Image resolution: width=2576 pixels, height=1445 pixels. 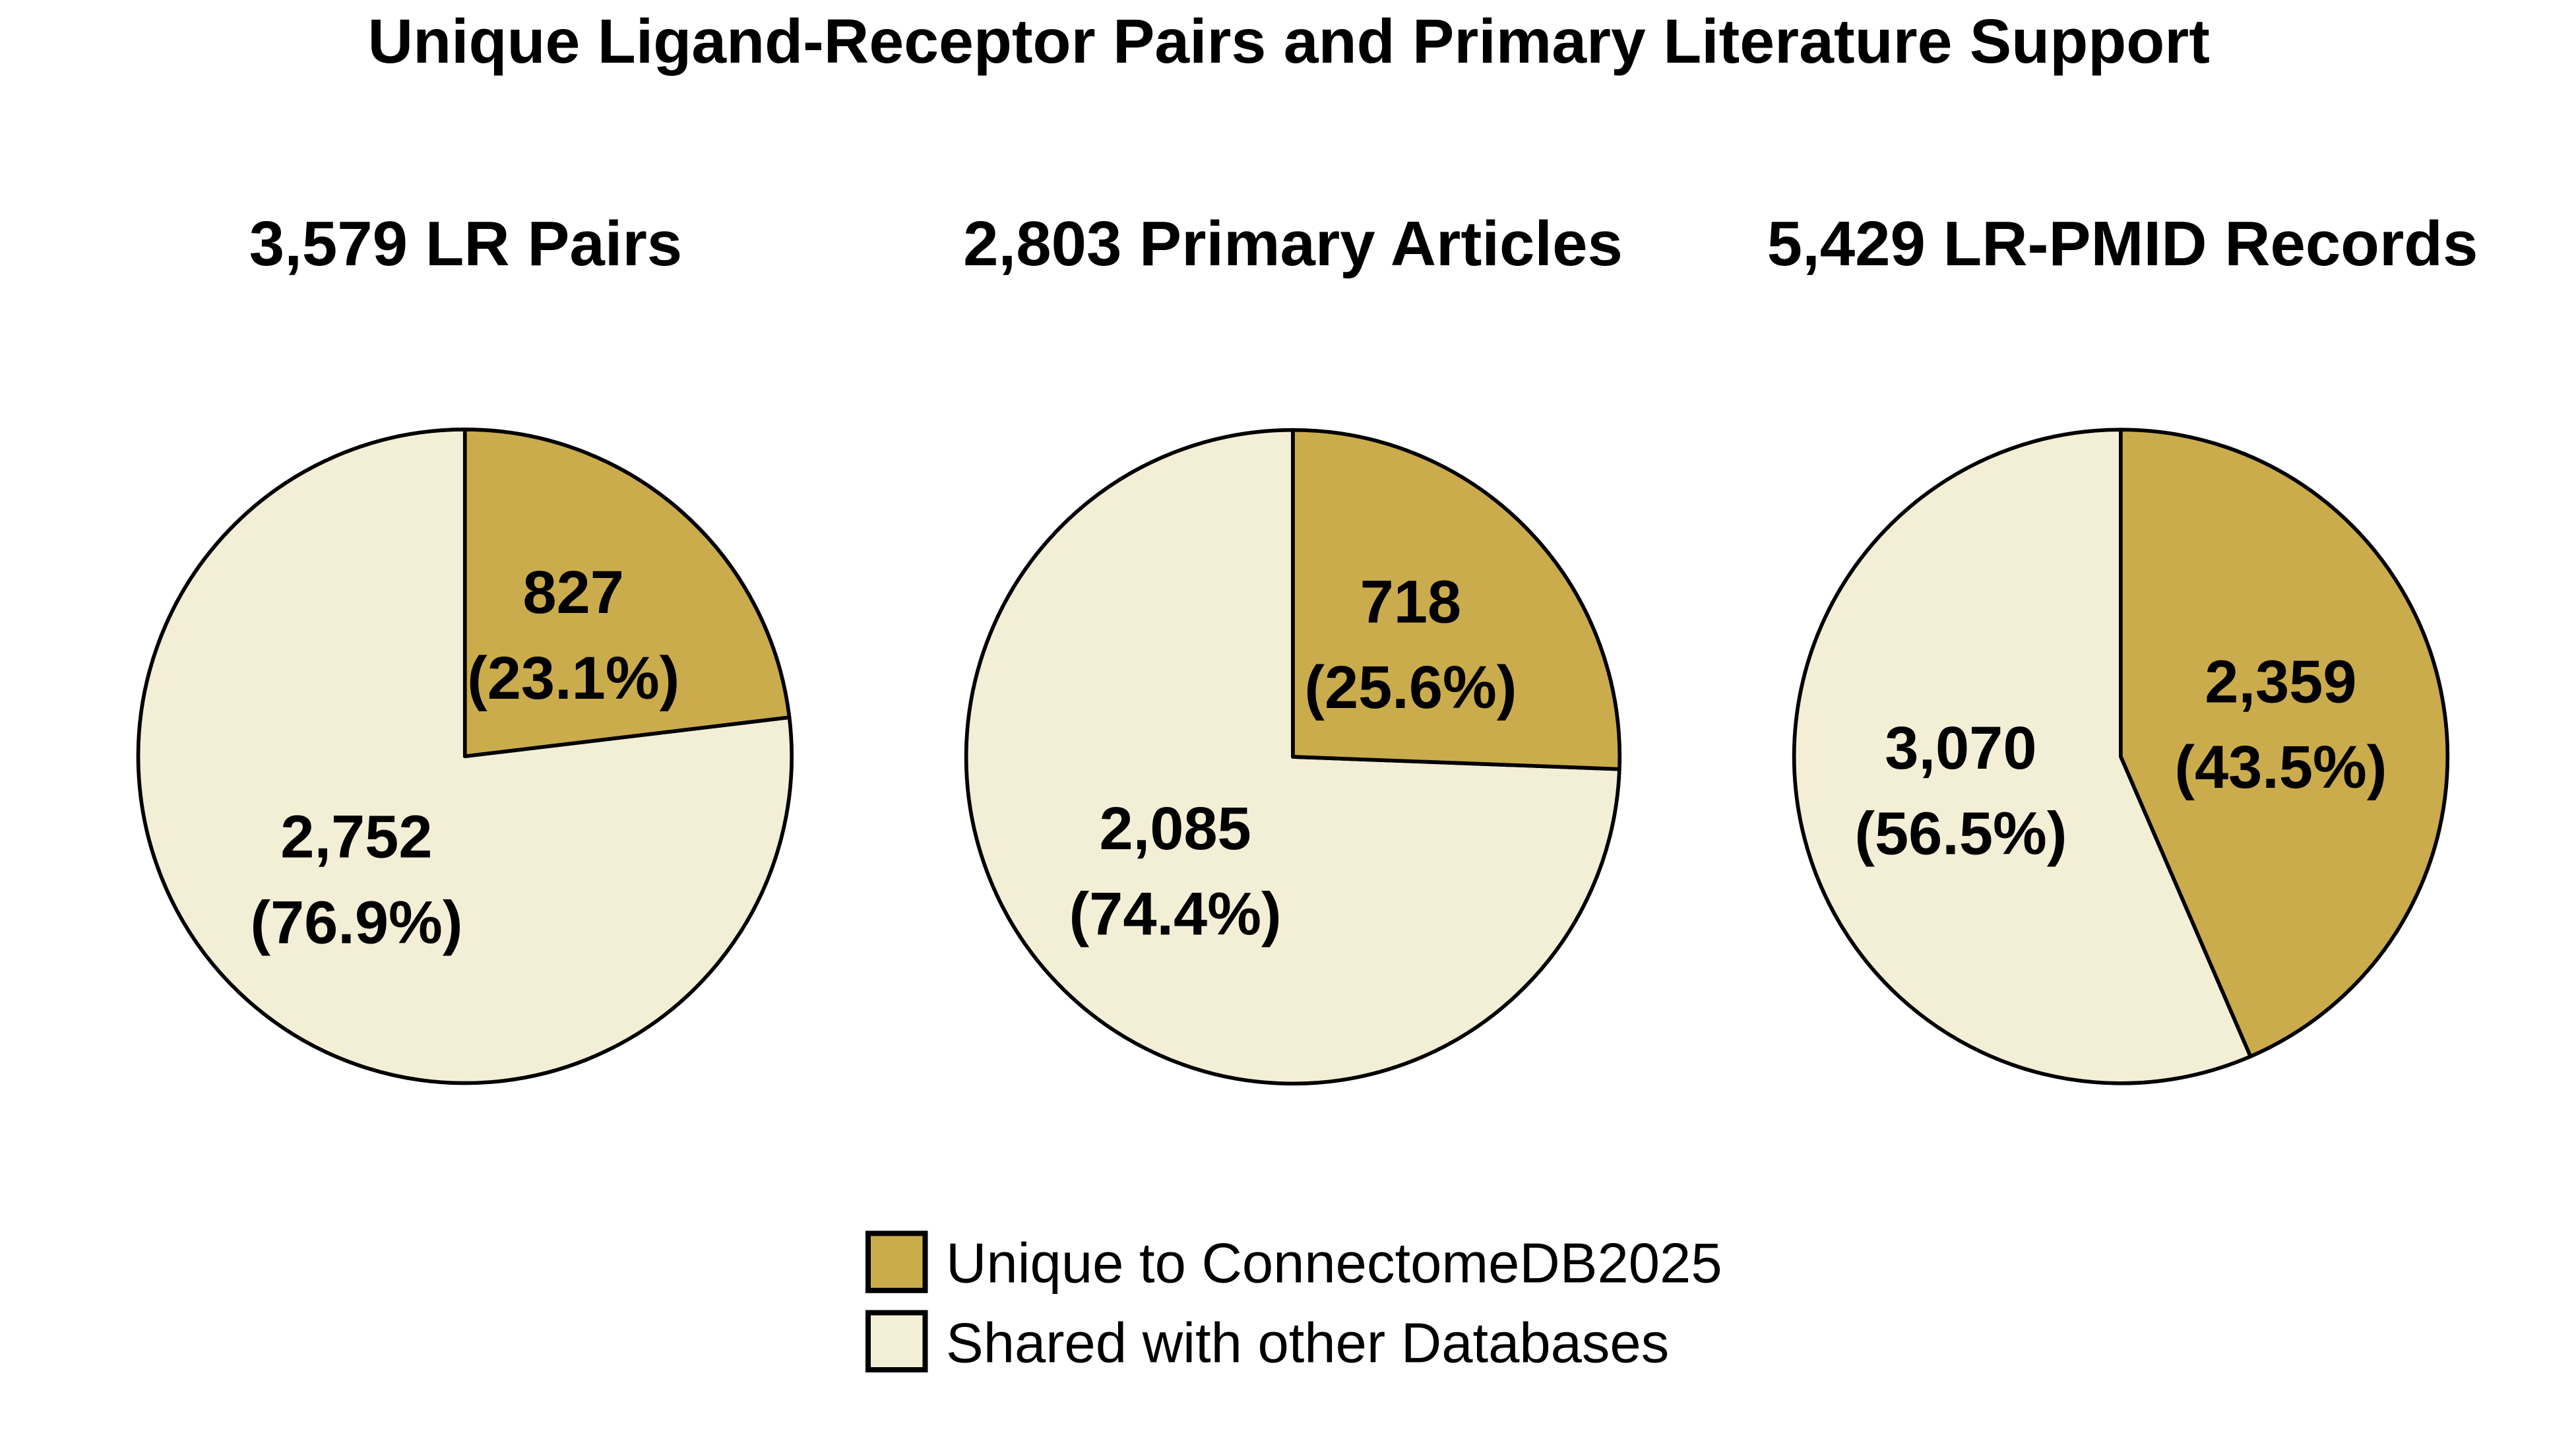 I want to click on svg-text: (23.1%), so click(x=573, y=678).